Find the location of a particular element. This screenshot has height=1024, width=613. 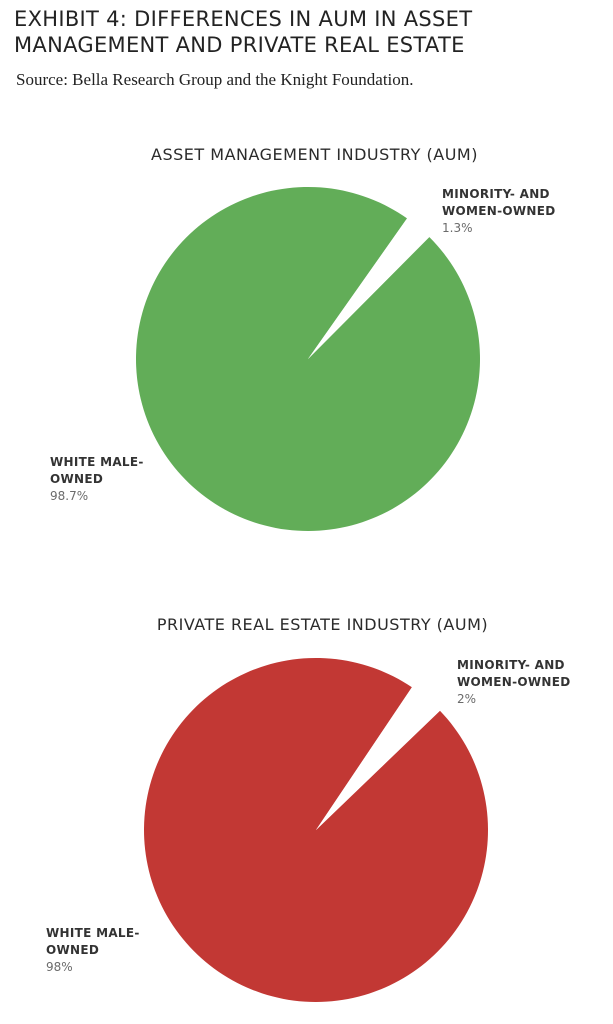

slice-value-label: 1.3% is located at coordinates (457, 228).